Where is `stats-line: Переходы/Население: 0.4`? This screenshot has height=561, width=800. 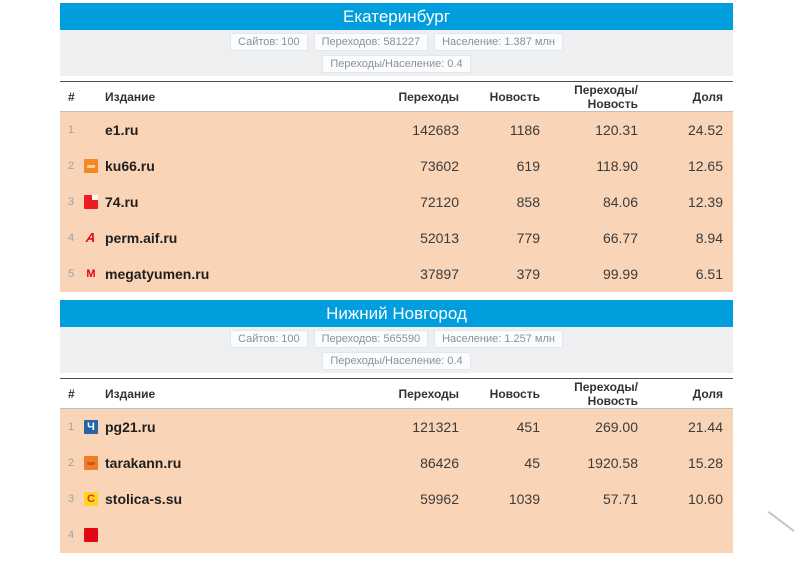 stats-line: Переходы/Население: 0.4 is located at coordinates (396, 64).